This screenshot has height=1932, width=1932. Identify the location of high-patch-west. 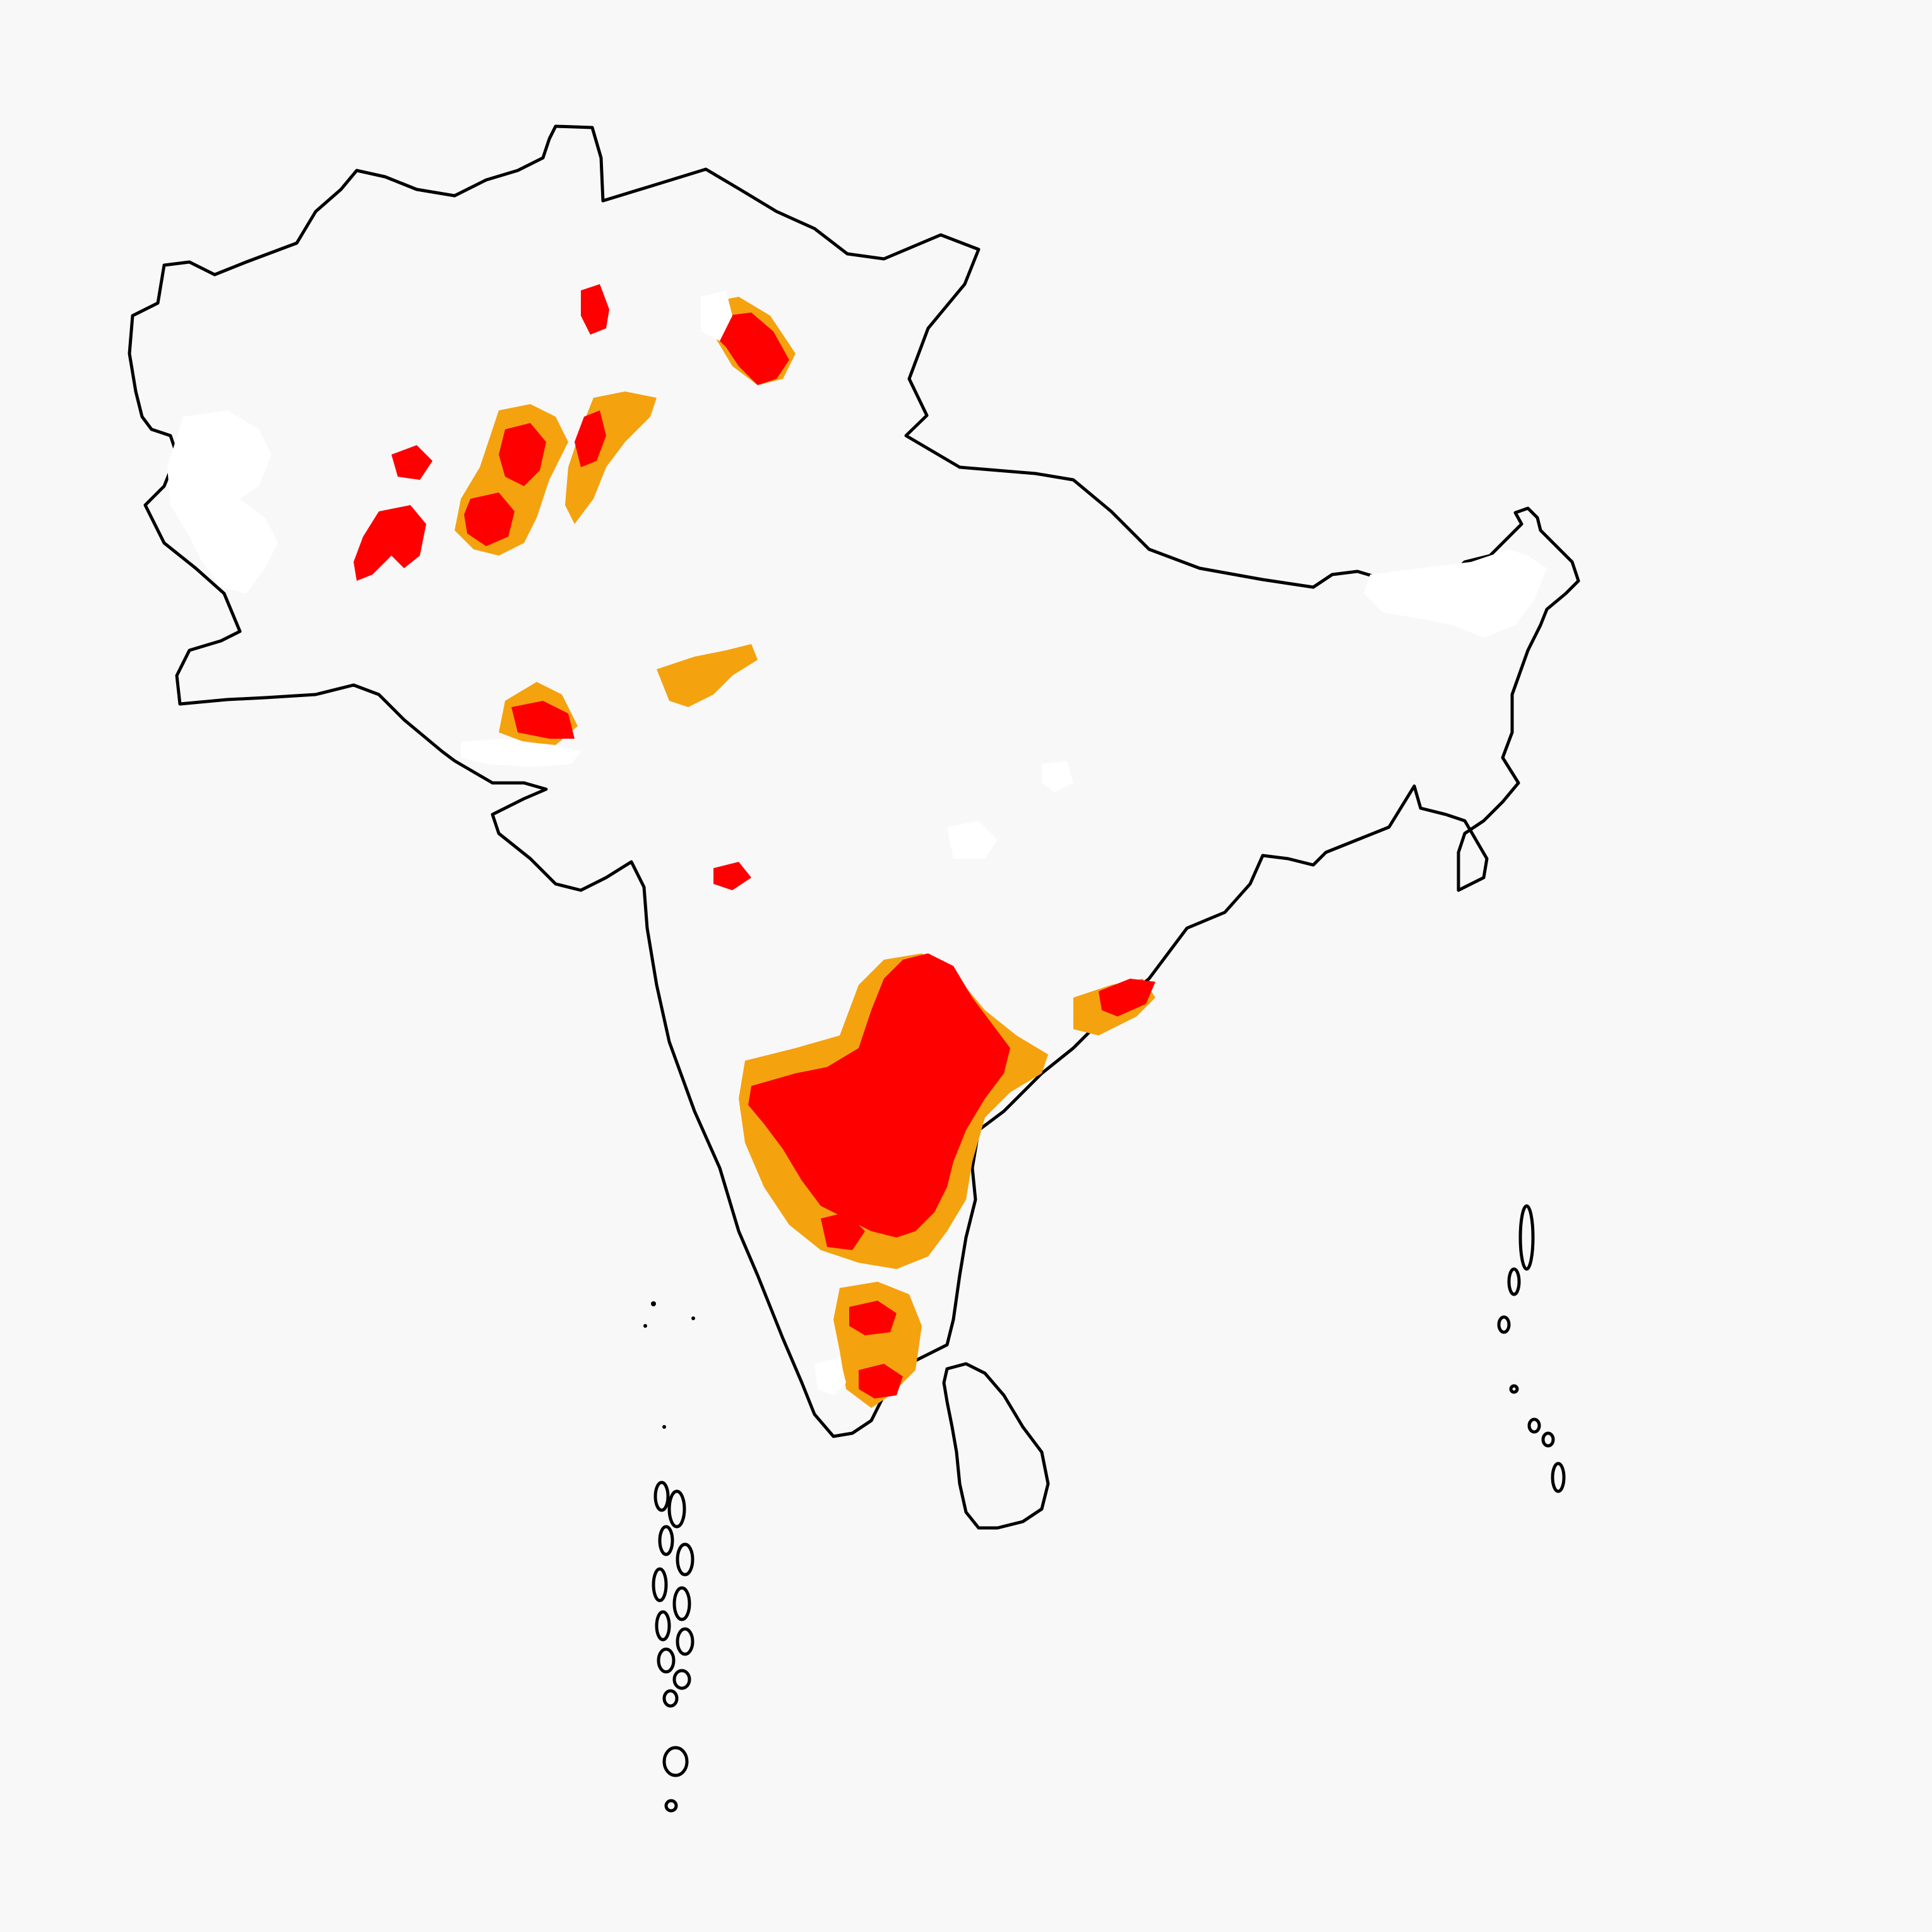
(543, 720).